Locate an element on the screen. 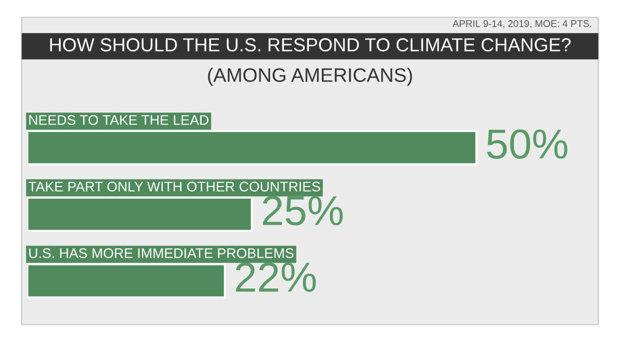 The width and height of the screenshot is (620, 349). data-label: 22% is located at coordinates (276, 277).